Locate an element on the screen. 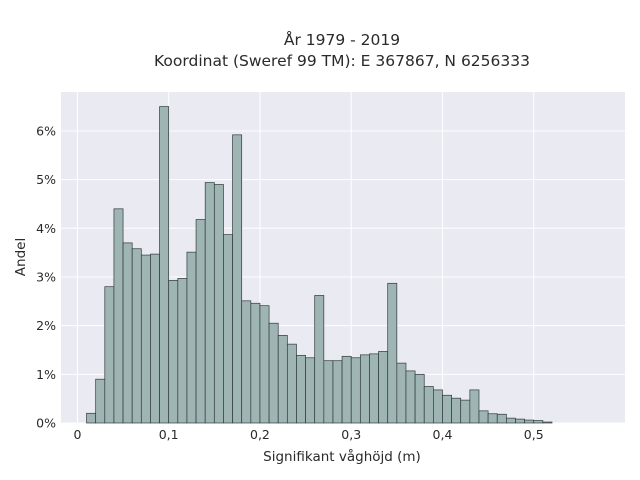 Image resolution: width=640 pixels, height=480 pixels. y-tick-label: 3% is located at coordinates (46, 276).